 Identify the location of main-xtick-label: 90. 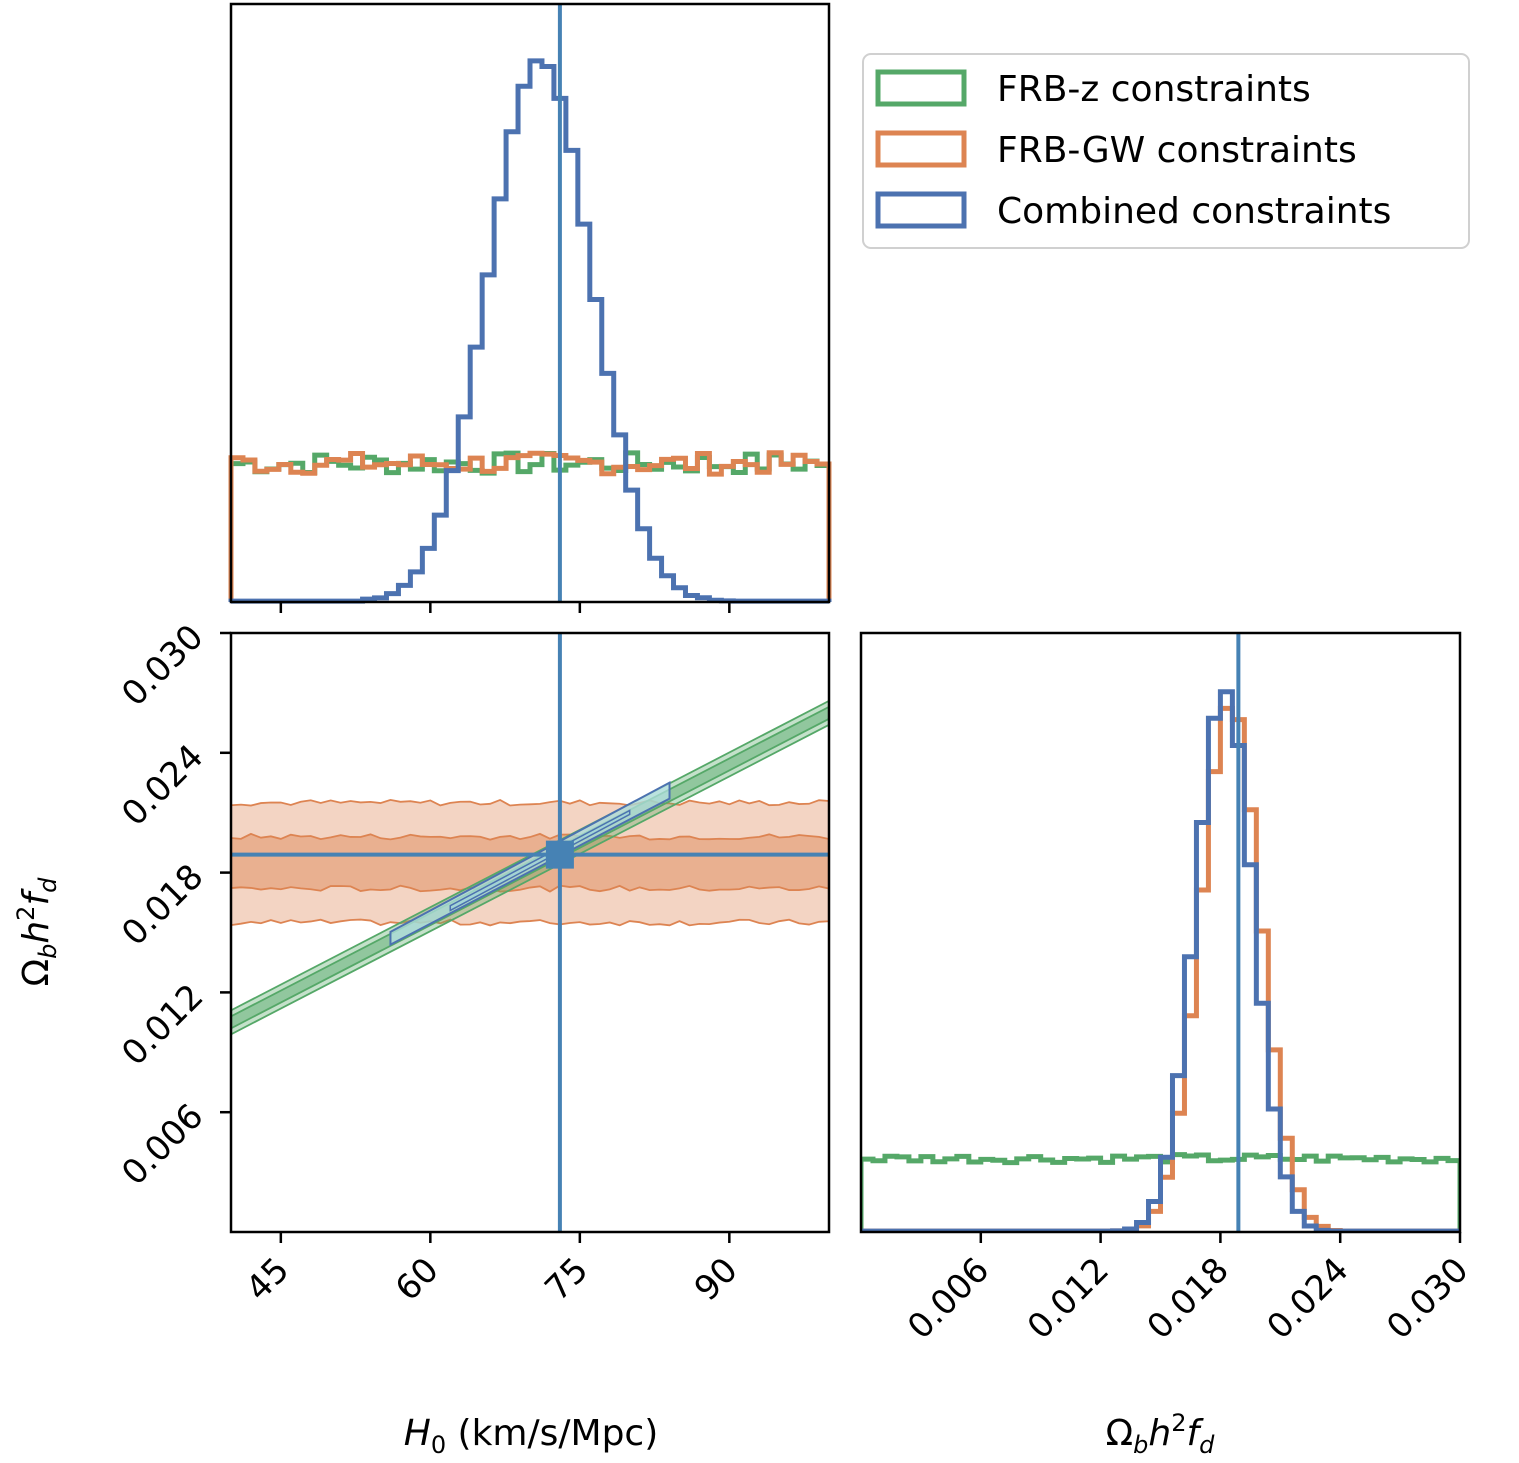
(716, 1279).